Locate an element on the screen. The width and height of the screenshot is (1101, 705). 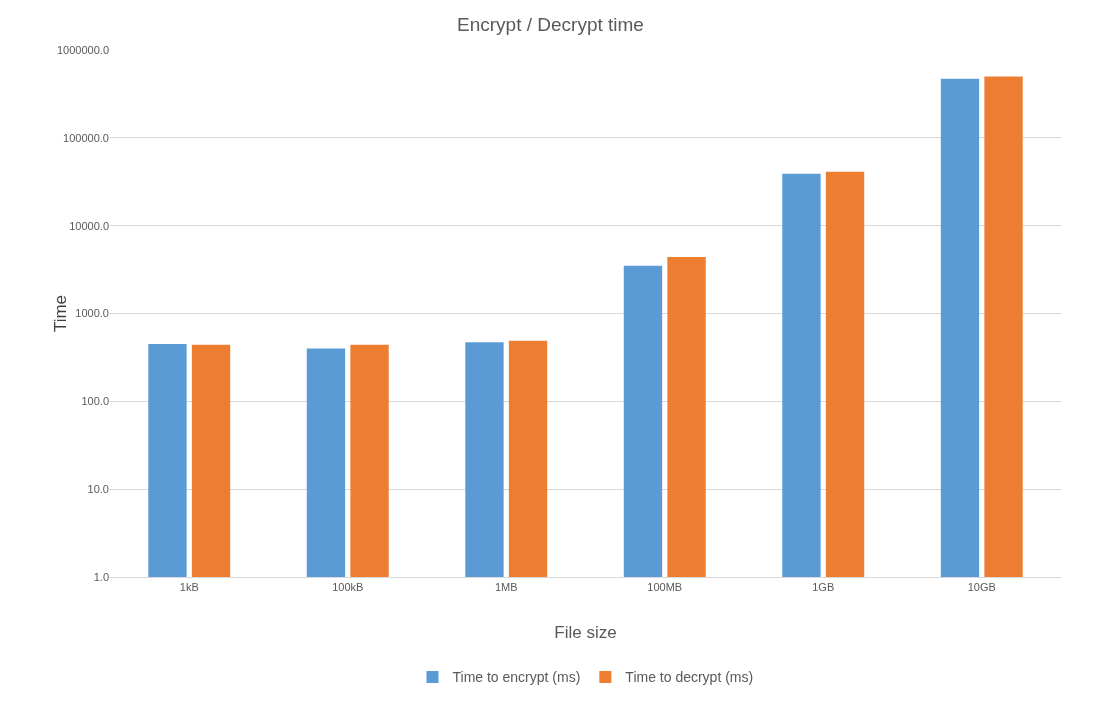
y-tick-label: 1.0 is located at coordinates (101, 576).